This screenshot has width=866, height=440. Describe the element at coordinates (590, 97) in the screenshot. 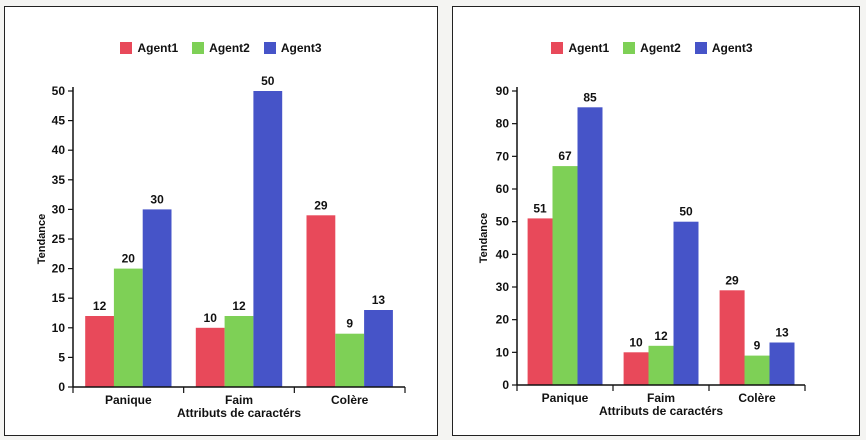

I see `data-label: 85` at that location.